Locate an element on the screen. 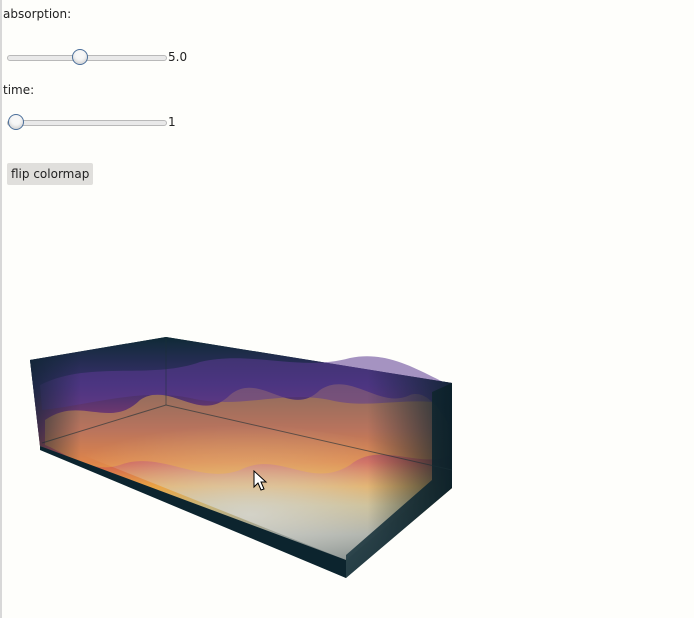  time-value: 1 is located at coordinates (172, 122).